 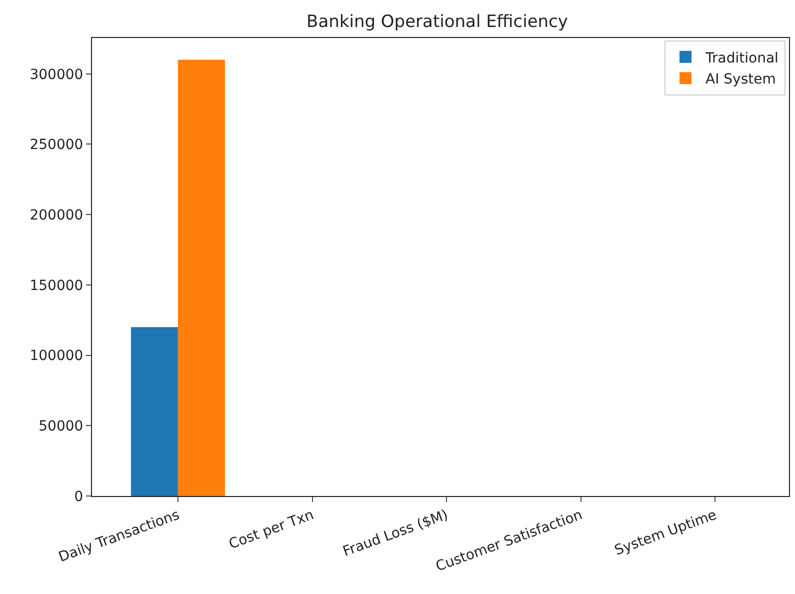 What do you see at coordinates (61, 426) in the screenshot?
I see `y-tick-label: 50000` at bounding box center [61, 426].